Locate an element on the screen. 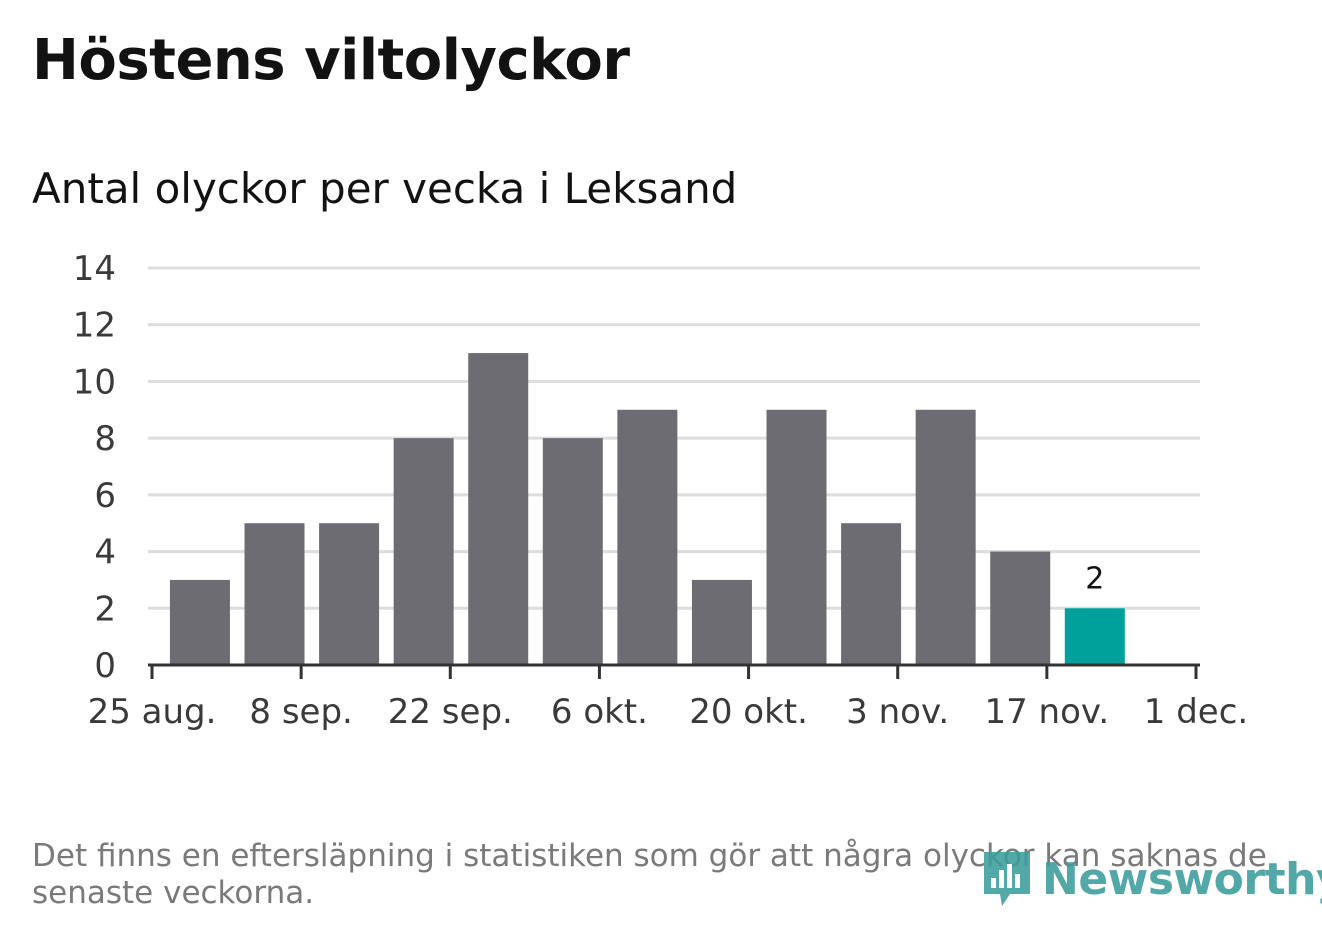  x-tick-label: 3 nov. is located at coordinates (897, 712).